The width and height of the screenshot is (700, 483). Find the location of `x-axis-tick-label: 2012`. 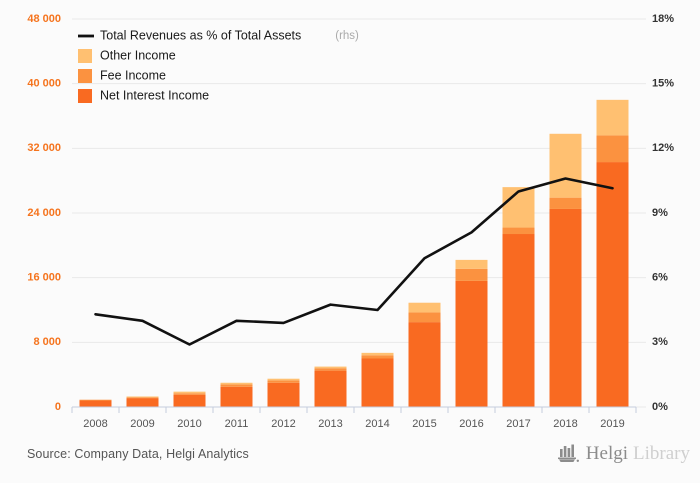

x-axis-tick-label: 2012 is located at coordinates (283, 424).